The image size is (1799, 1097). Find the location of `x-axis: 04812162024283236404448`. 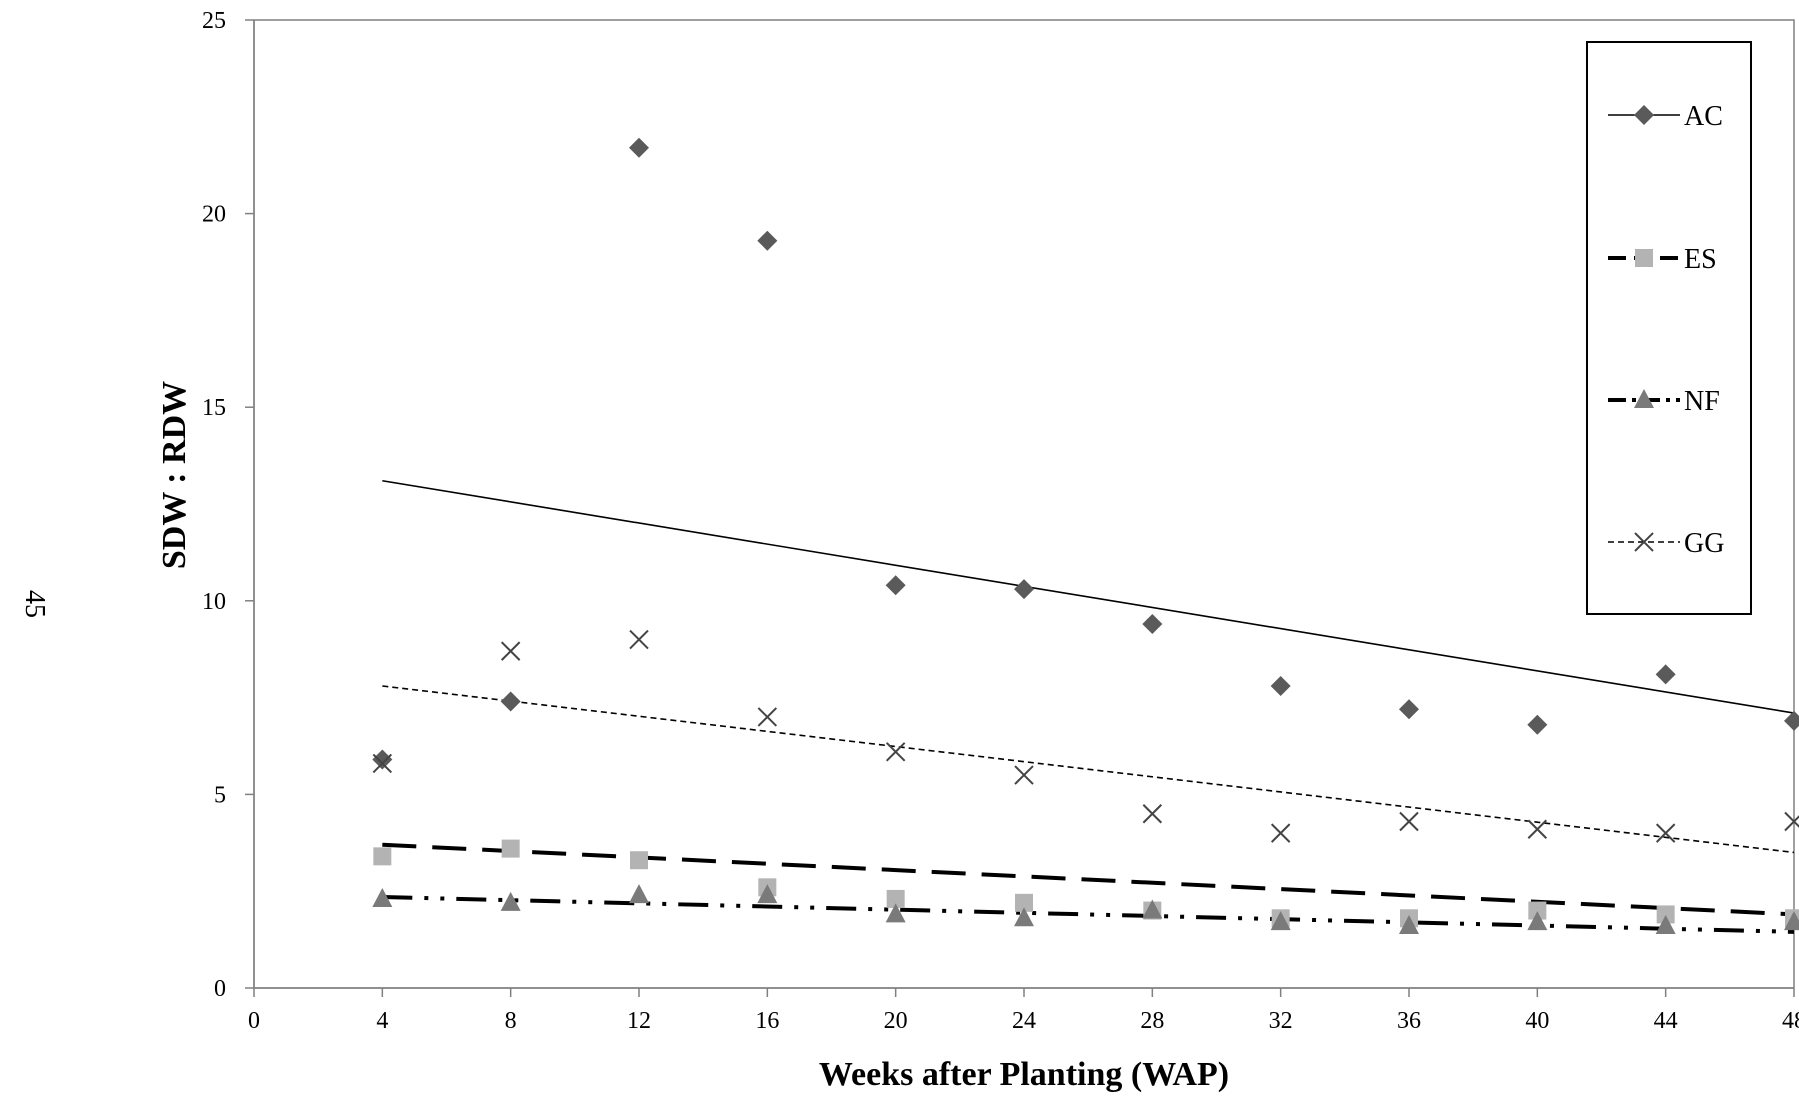

x-axis: 04812162024283236404448 is located at coordinates (1023, 1010).